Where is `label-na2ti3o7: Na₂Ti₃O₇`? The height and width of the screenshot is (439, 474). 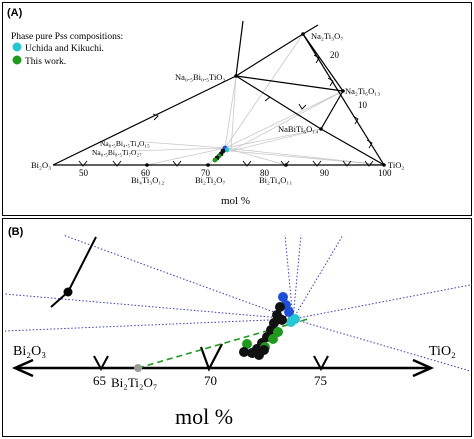
label-na2ti3o7: Na₂Ti₃O₇ is located at coordinates (327, 36).